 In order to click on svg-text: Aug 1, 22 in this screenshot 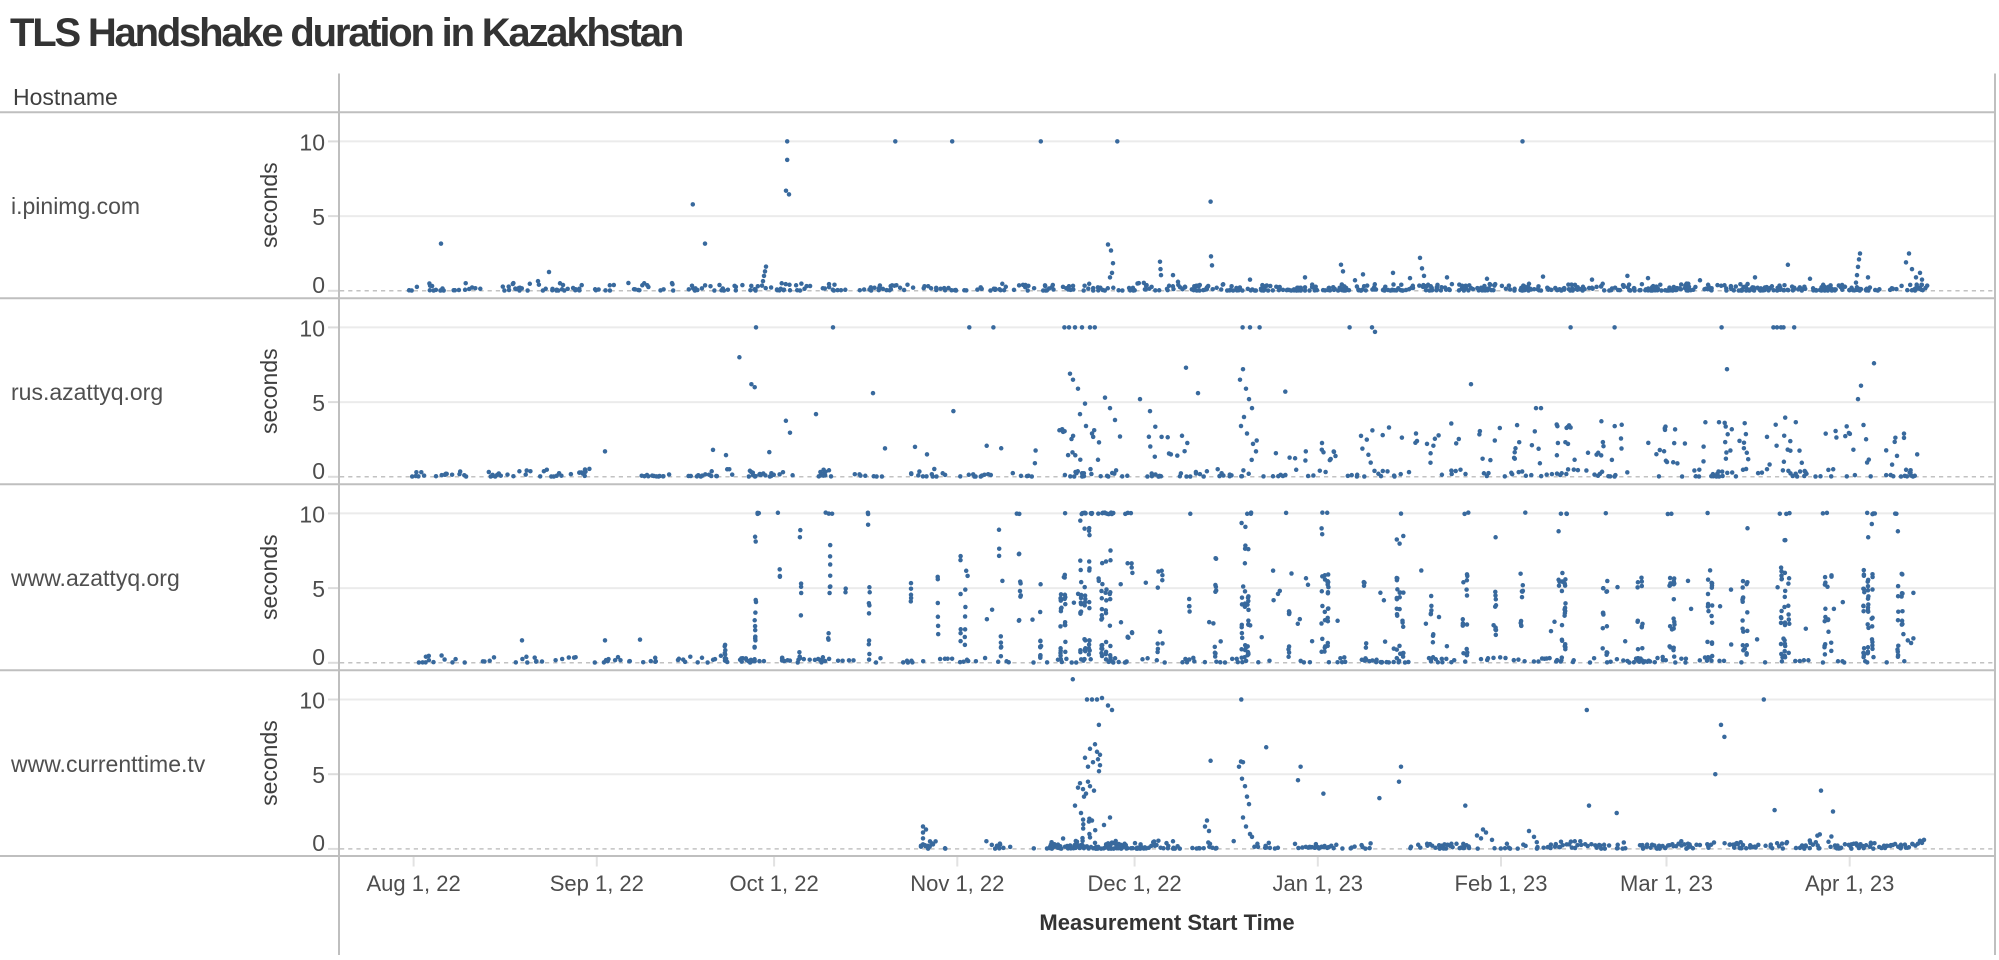, I will do `click(414, 883)`.